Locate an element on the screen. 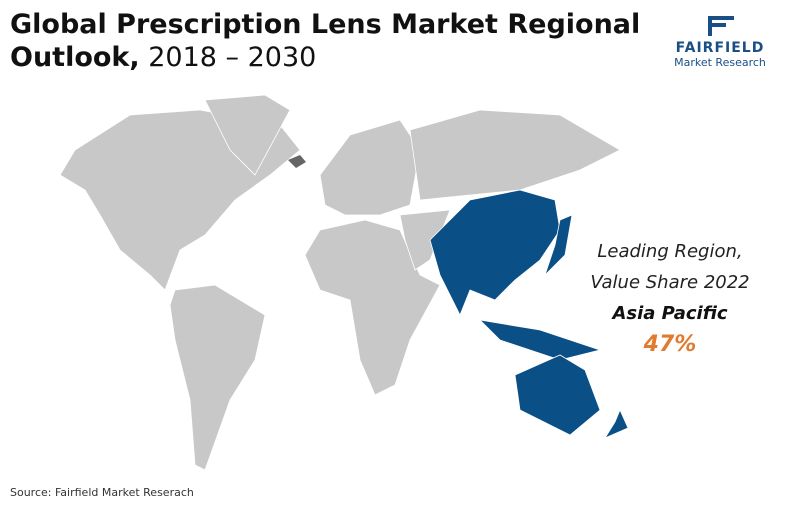 The image size is (800, 506). callout-line1: Leading Region, is located at coordinates (670, 251).